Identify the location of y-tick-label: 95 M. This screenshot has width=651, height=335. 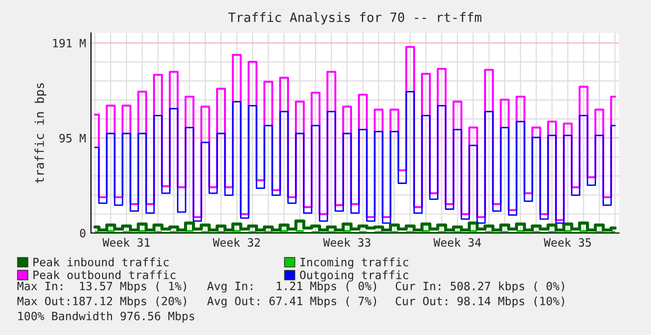
(72, 138).